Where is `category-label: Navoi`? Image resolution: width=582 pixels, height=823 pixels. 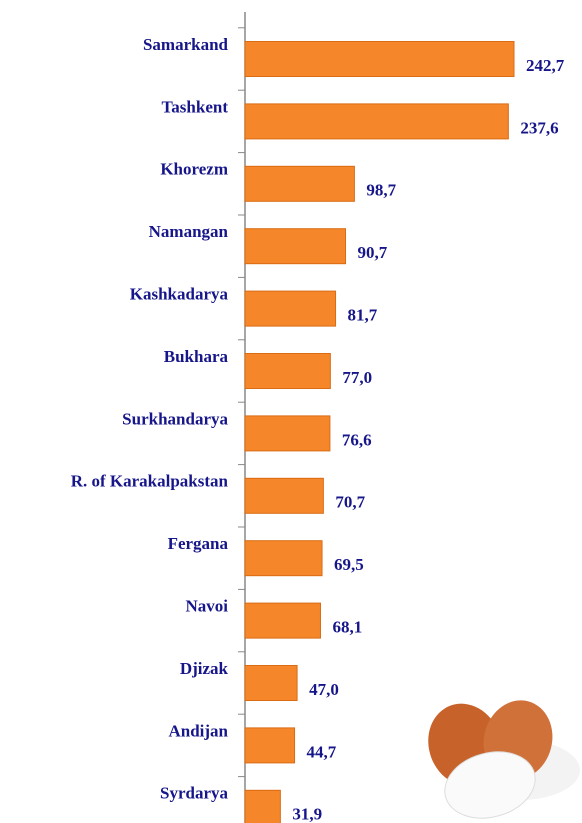 category-label: Navoi is located at coordinates (207, 606).